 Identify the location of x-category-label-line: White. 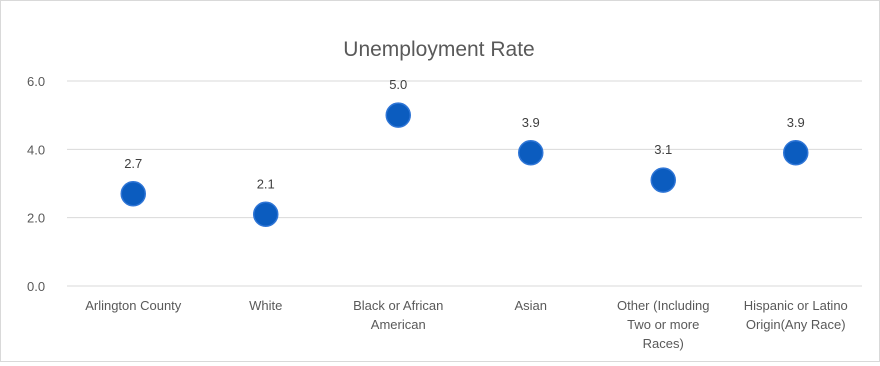
(265, 305).